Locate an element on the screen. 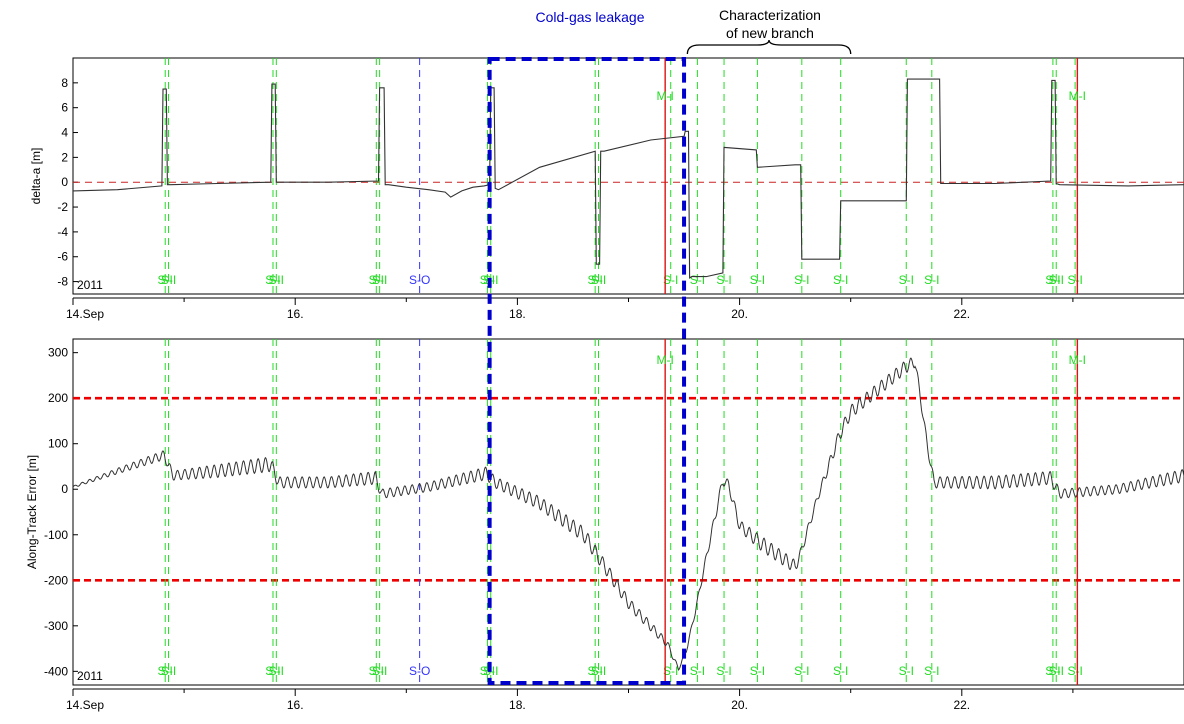  y-tick-label: 2 is located at coordinates (64, 157).